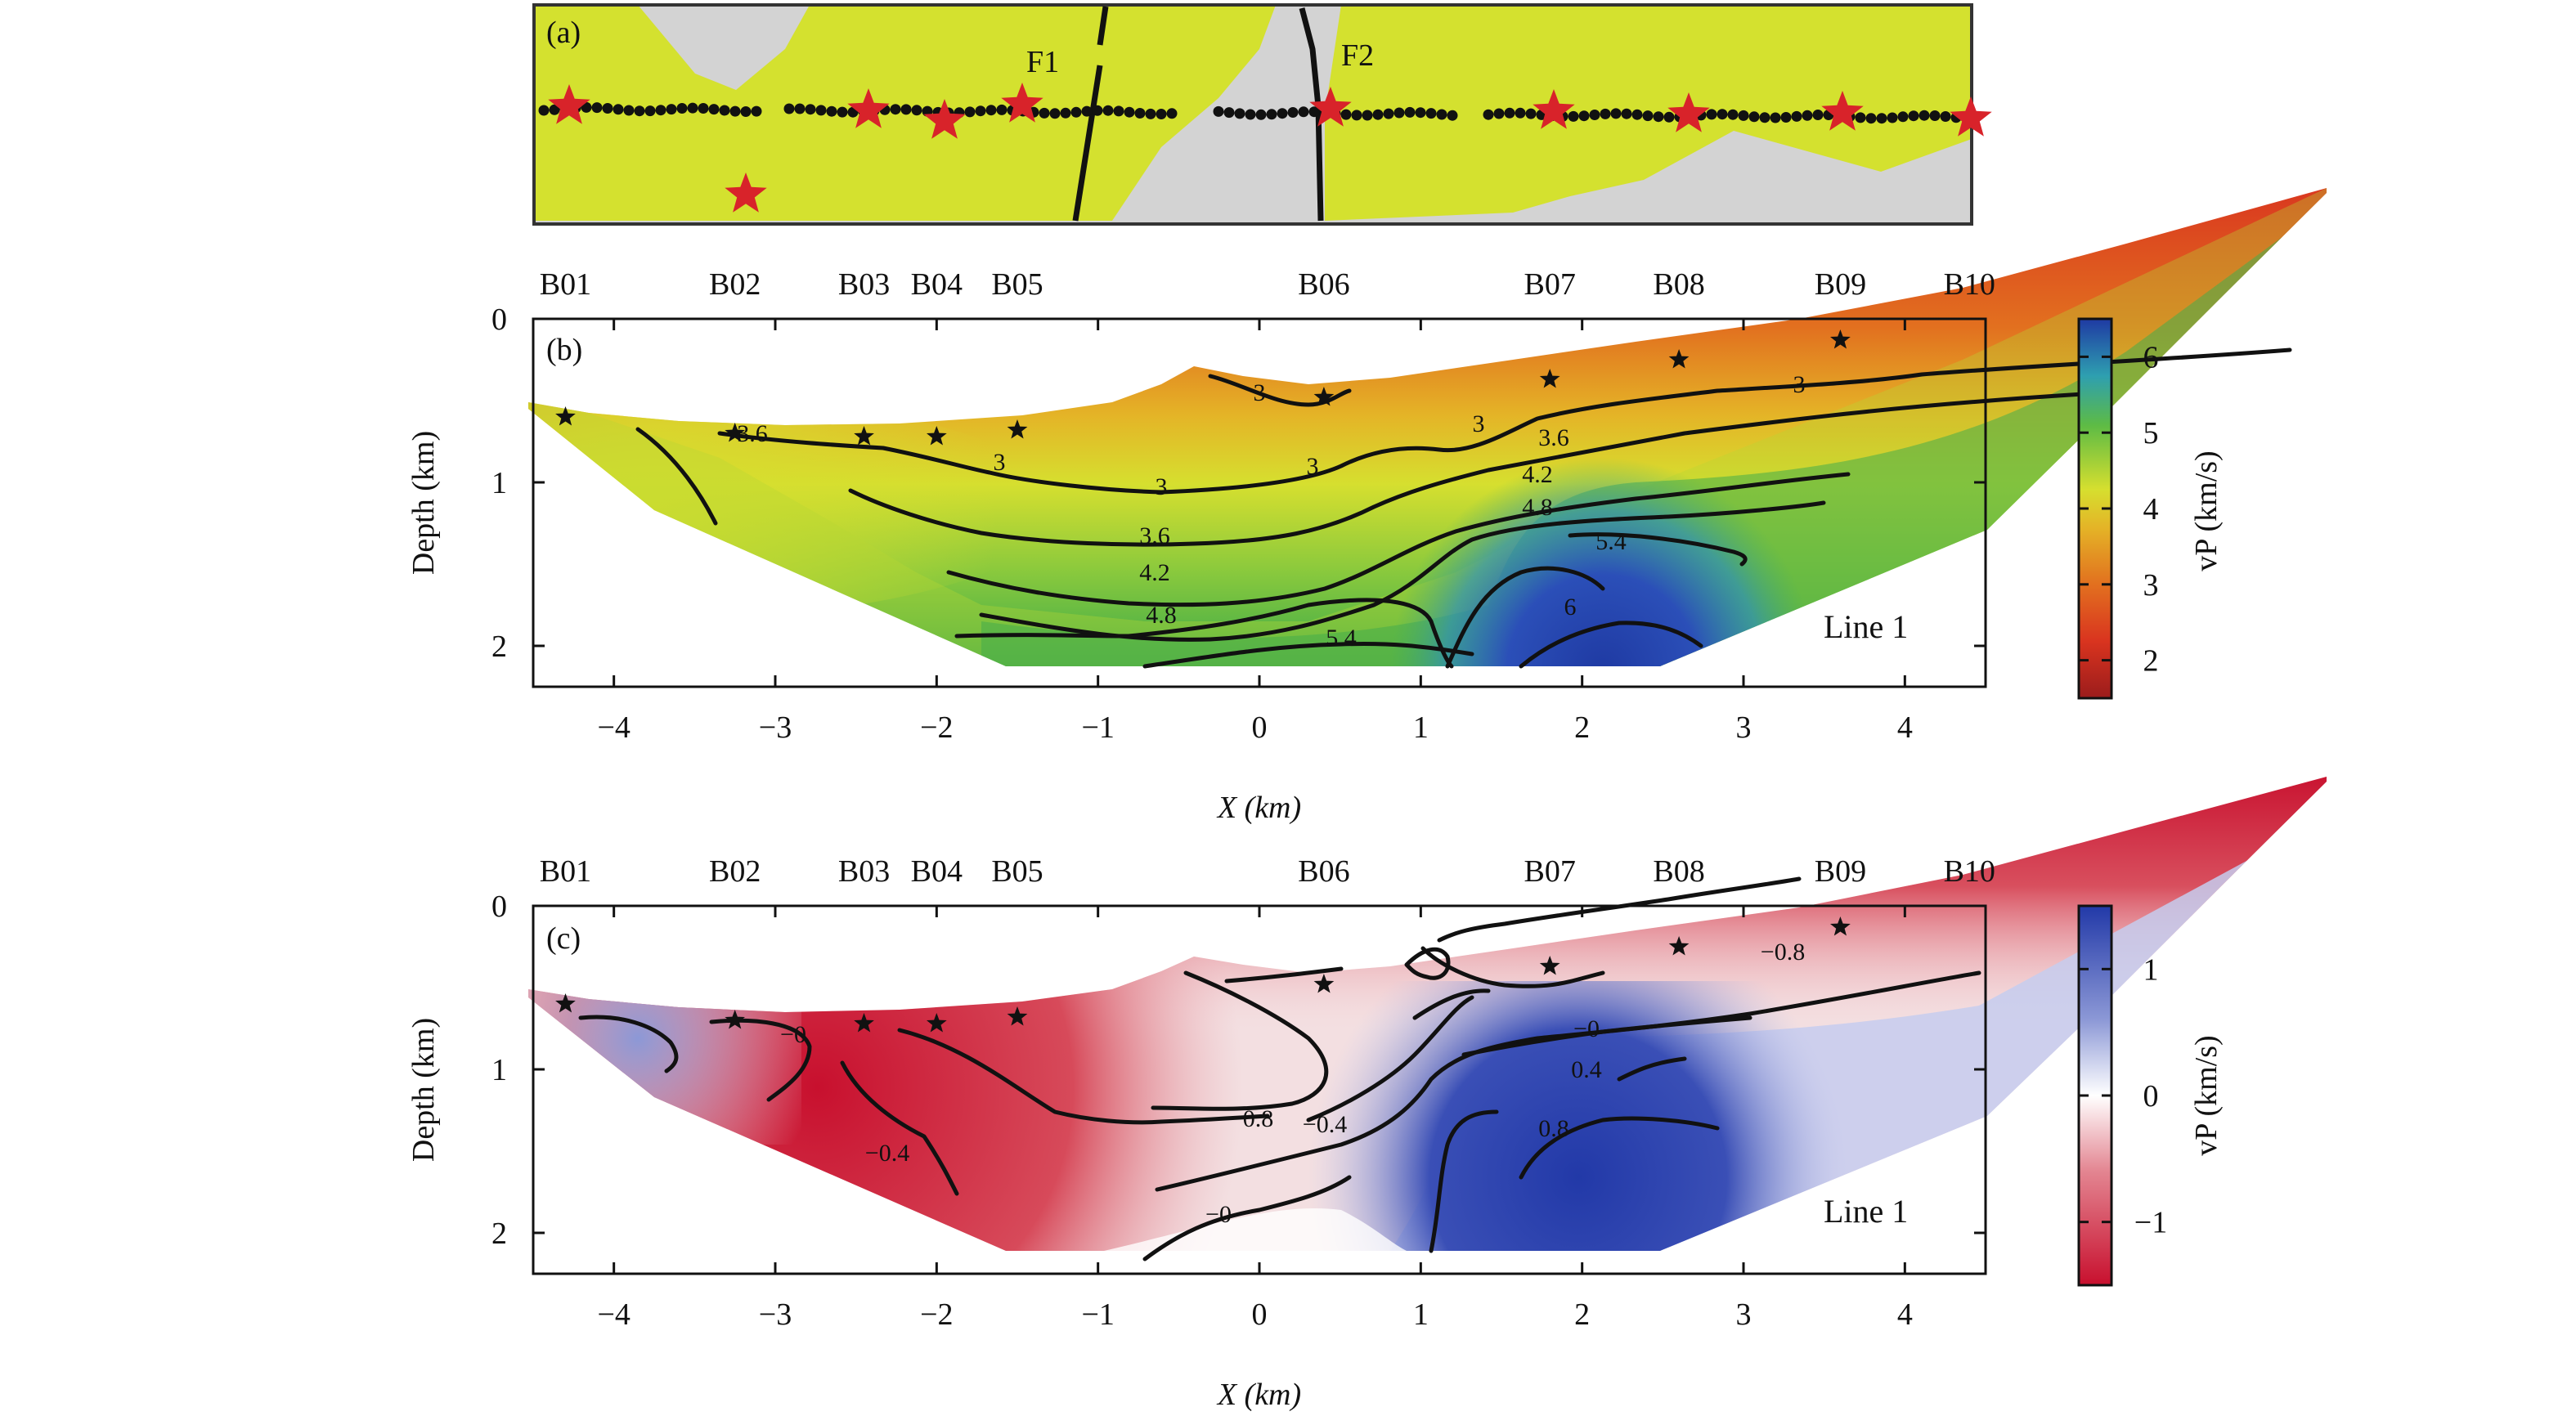 Image resolution: width=2576 pixels, height=1416 pixels. What do you see at coordinates (2151, 661) in the screenshot?
I see `colorbar-tick-label: 2` at bounding box center [2151, 661].